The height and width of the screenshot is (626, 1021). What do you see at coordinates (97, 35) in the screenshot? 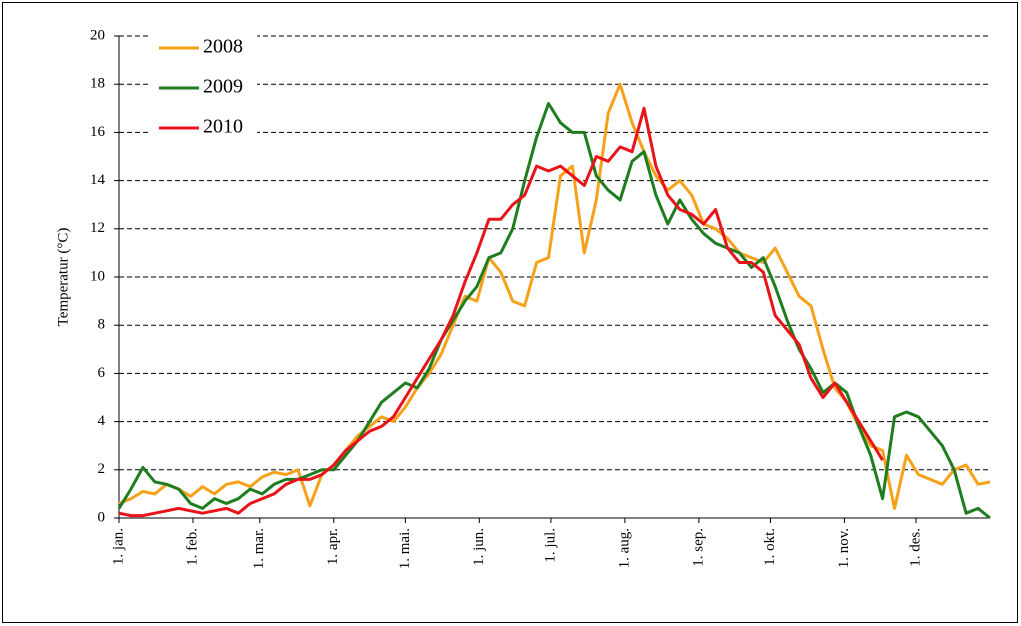
I see `y-tick-label: 20` at bounding box center [97, 35].